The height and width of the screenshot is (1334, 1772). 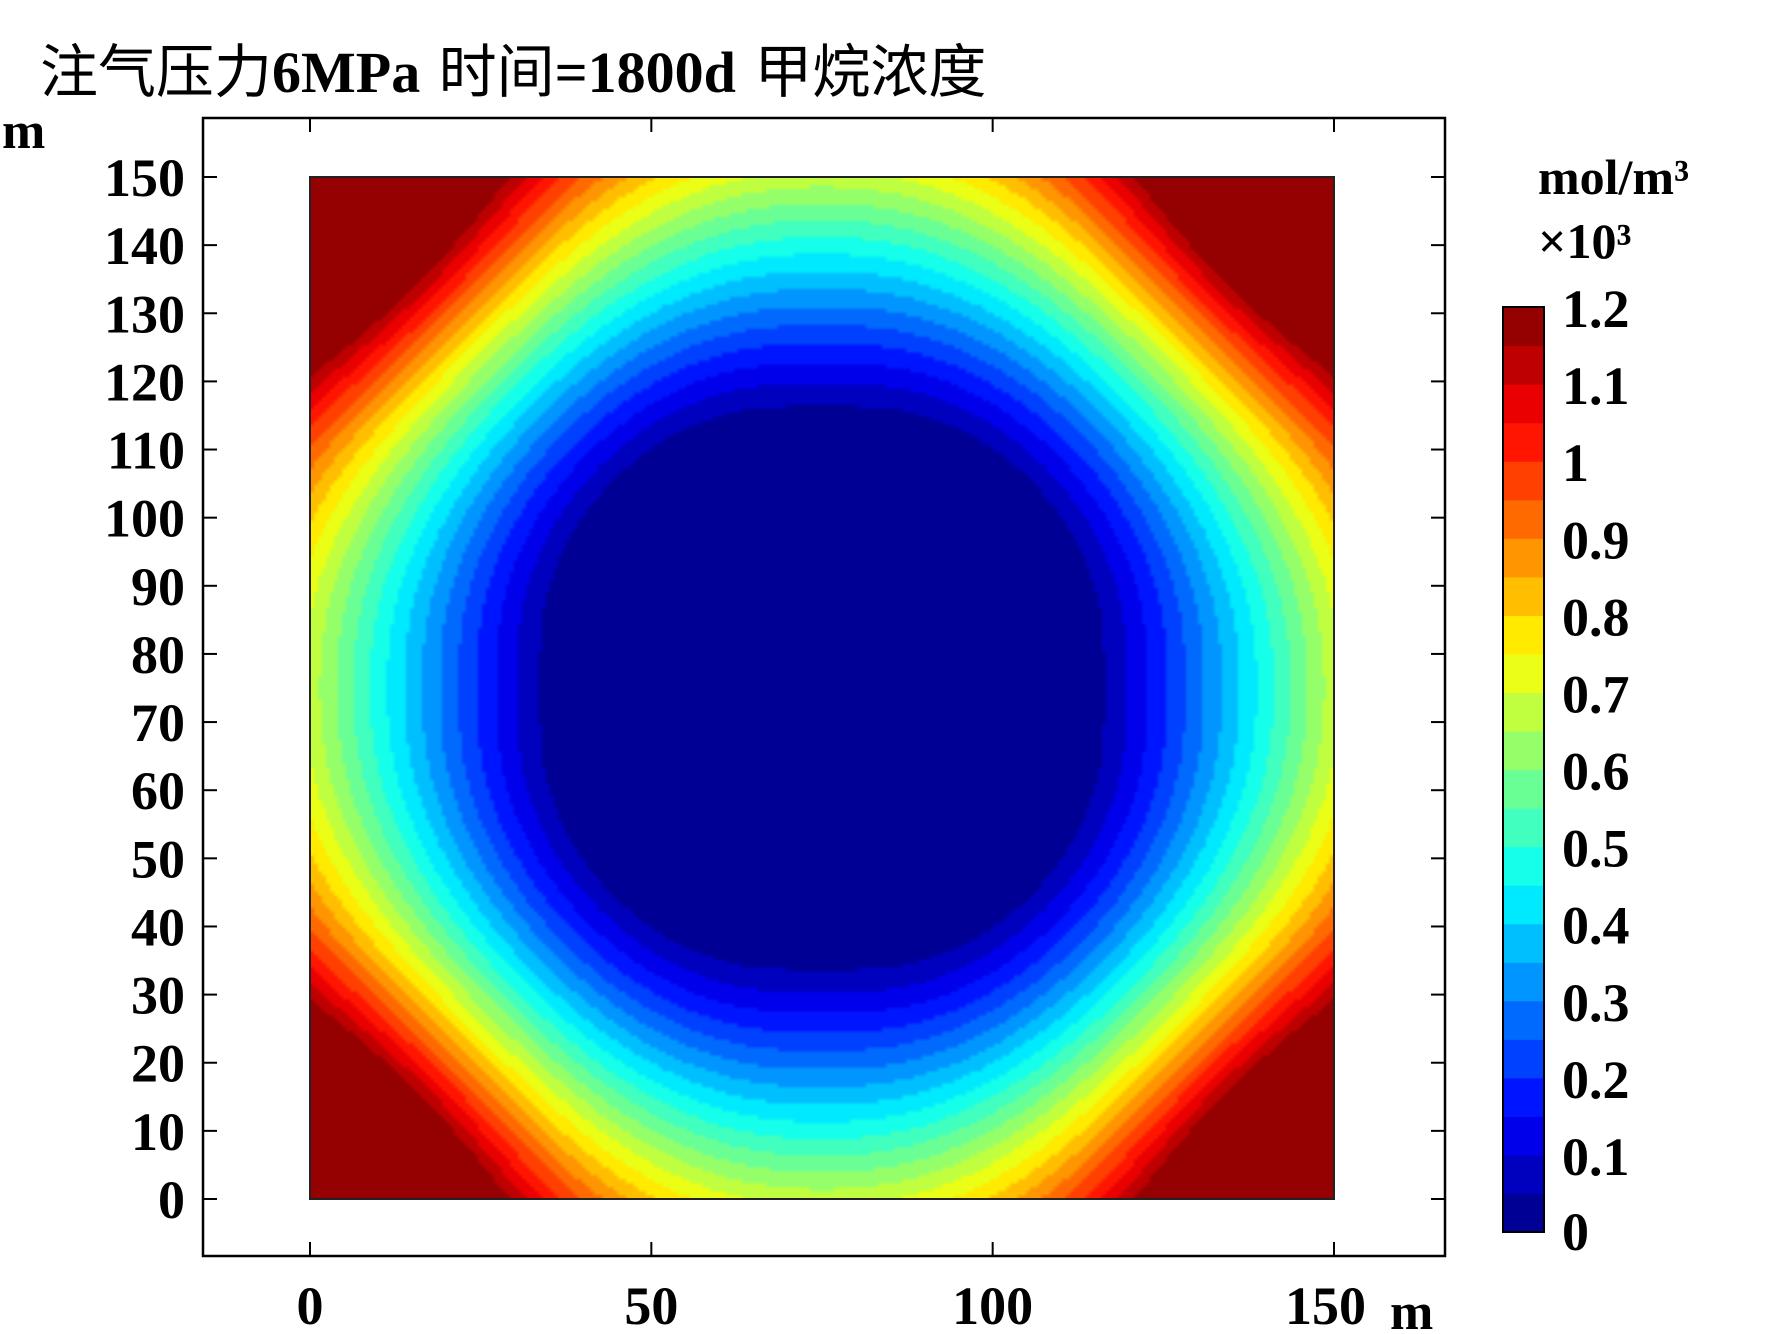 What do you see at coordinates (146, 451) in the screenshot?
I see `y-tick-label: 110` at bounding box center [146, 451].